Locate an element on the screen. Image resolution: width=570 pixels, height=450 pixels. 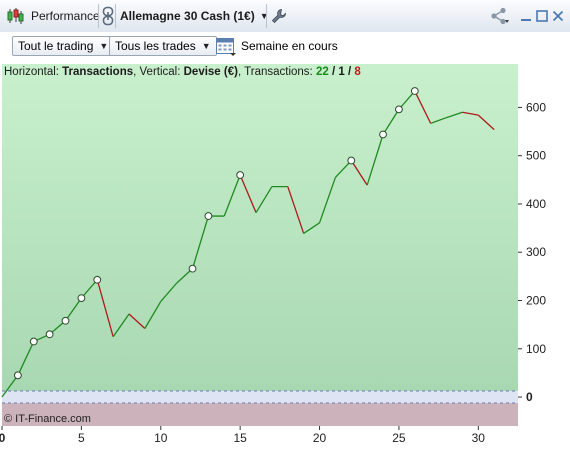
link-icon is located at coordinates (108, 16).